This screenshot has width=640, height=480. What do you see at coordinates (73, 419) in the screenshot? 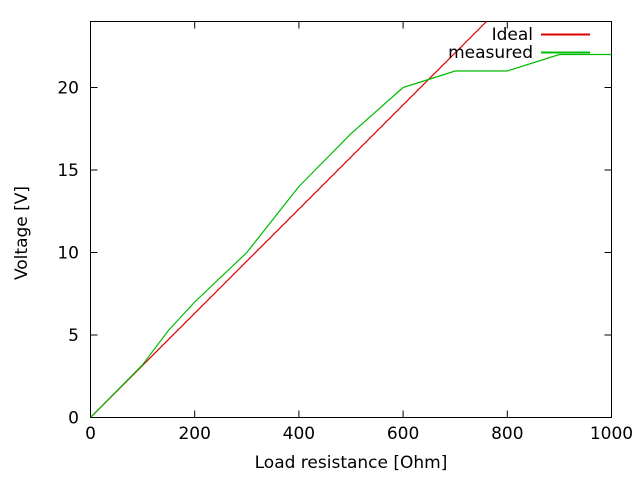
I see `y-tick-label: 0` at bounding box center [73, 419].